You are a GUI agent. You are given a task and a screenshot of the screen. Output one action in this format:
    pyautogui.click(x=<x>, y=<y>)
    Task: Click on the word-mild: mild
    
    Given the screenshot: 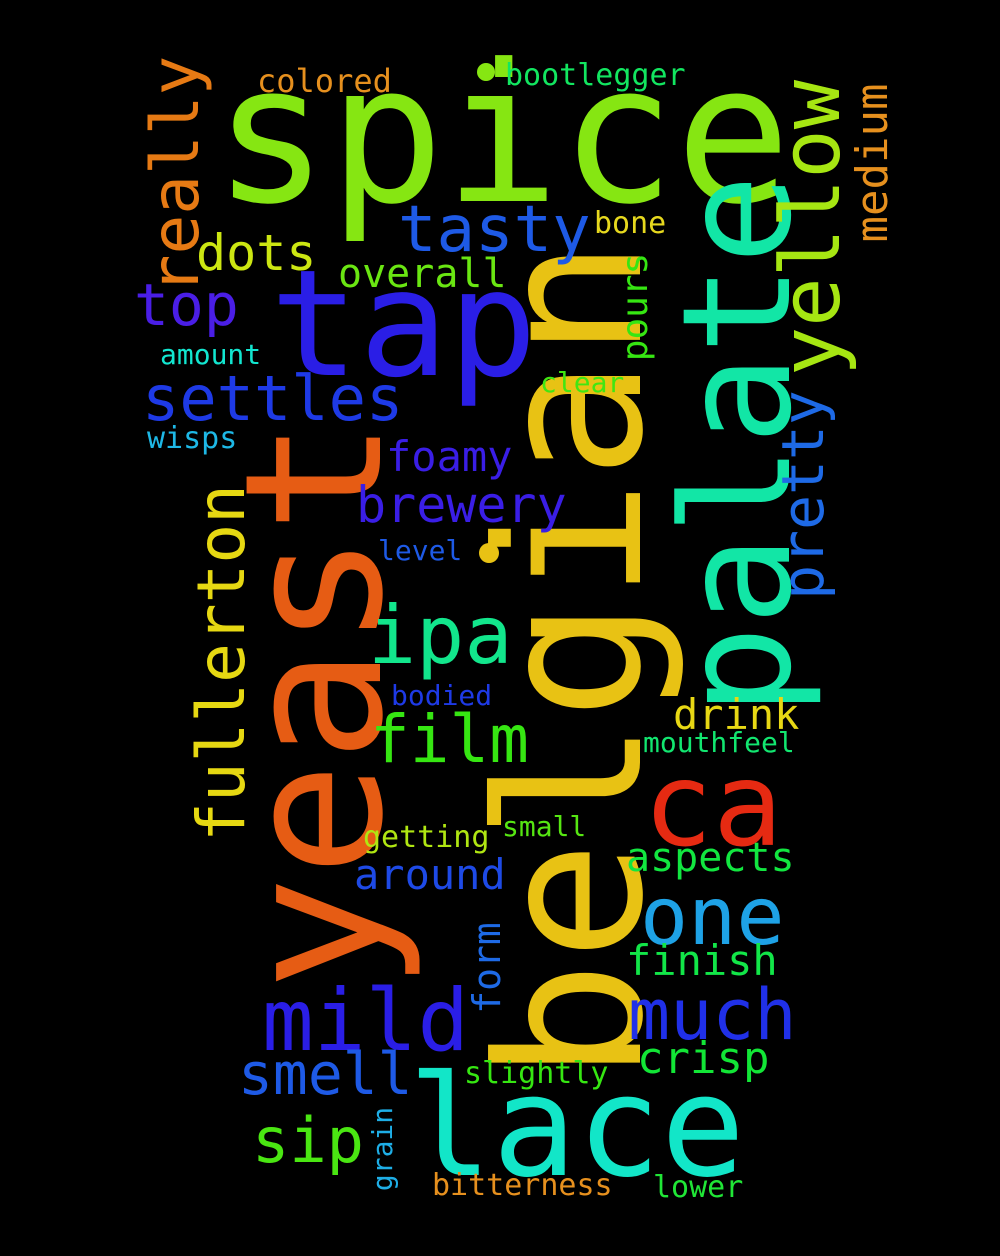 What is the action you would take?
    pyautogui.click(x=366, y=1021)
    